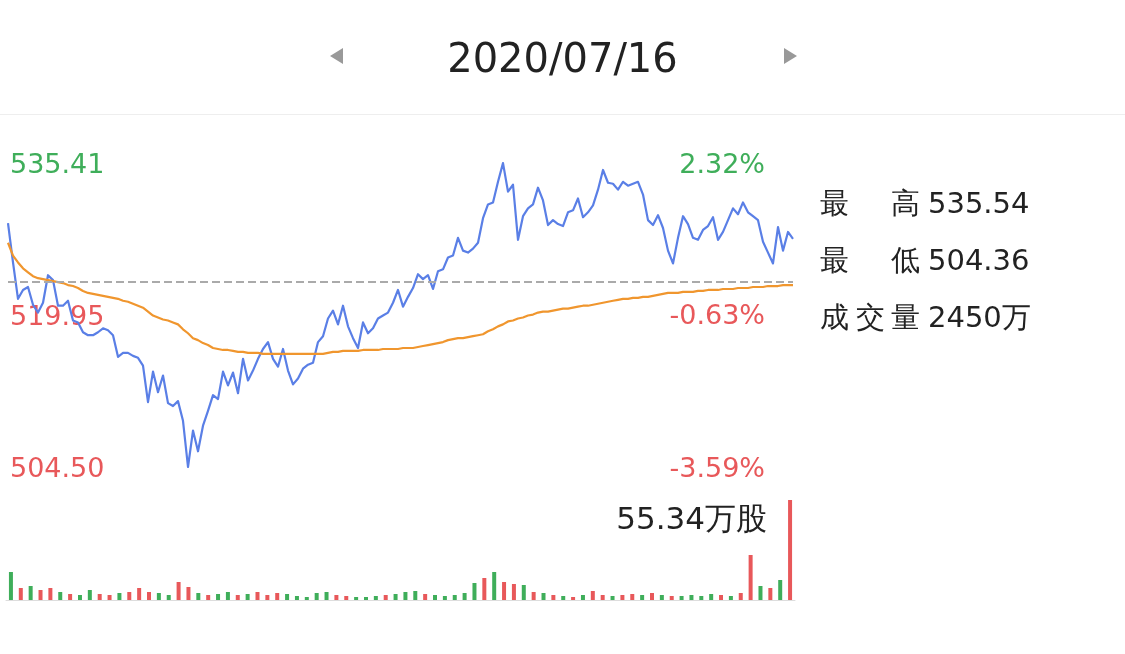 Image resolution: width=1125 pixels, height=654 pixels. What do you see at coordinates (722, 163) in the screenshot?
I see `y2-tick-label: 2.32%` at bounding box center [722, 163].